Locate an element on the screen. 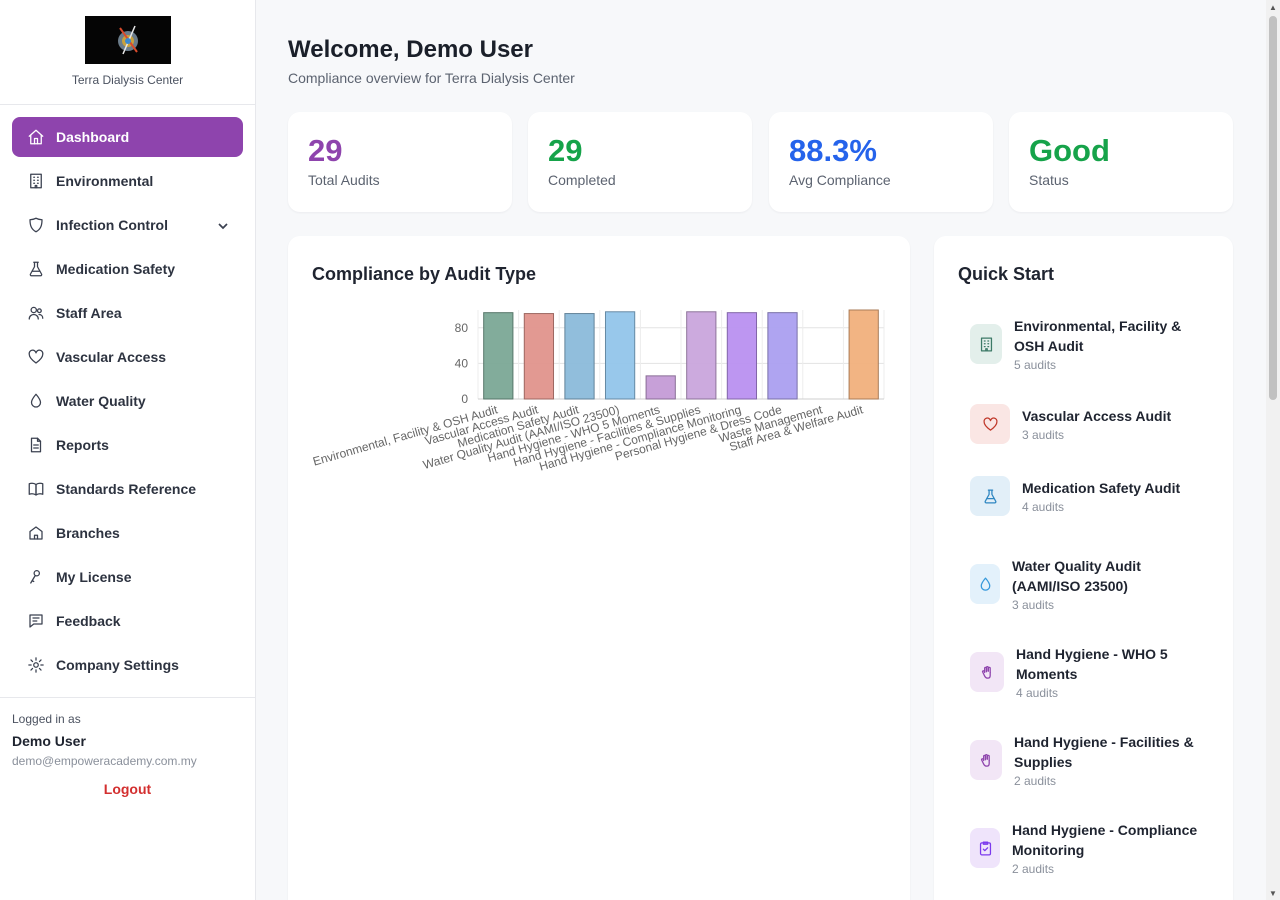 This screenshot has width=1280, height=900. sidebar-item-label: Infection Control is located at coordinates (112, 225).